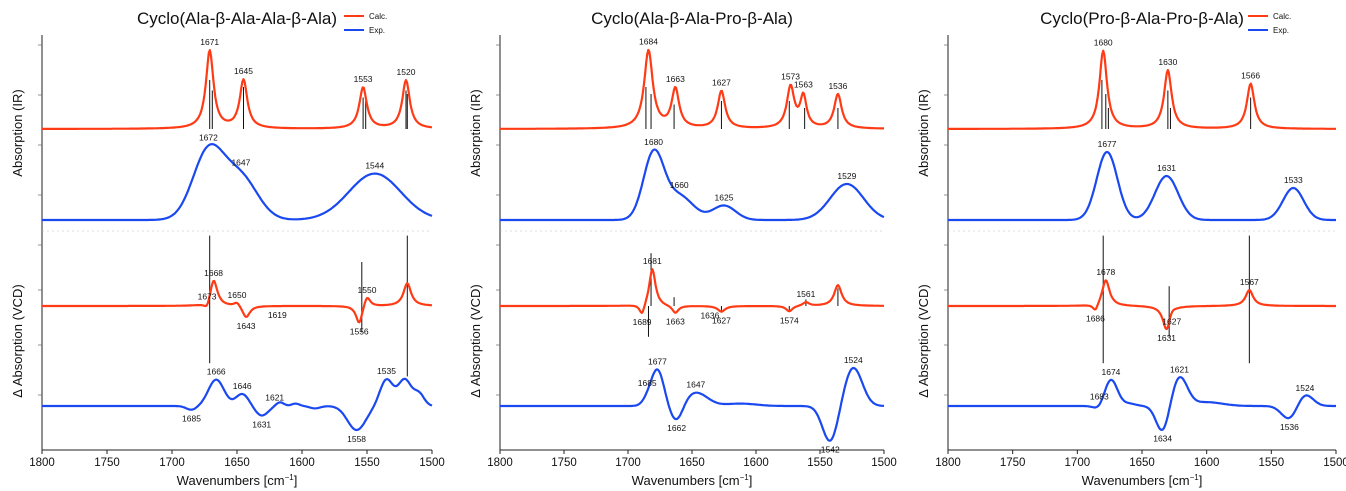 The image size is (1346, 491). What do you see at coordinates (1095, 318) in the screenshot?
I see `peak-label: 1686` at bounding box center [1095, 318].